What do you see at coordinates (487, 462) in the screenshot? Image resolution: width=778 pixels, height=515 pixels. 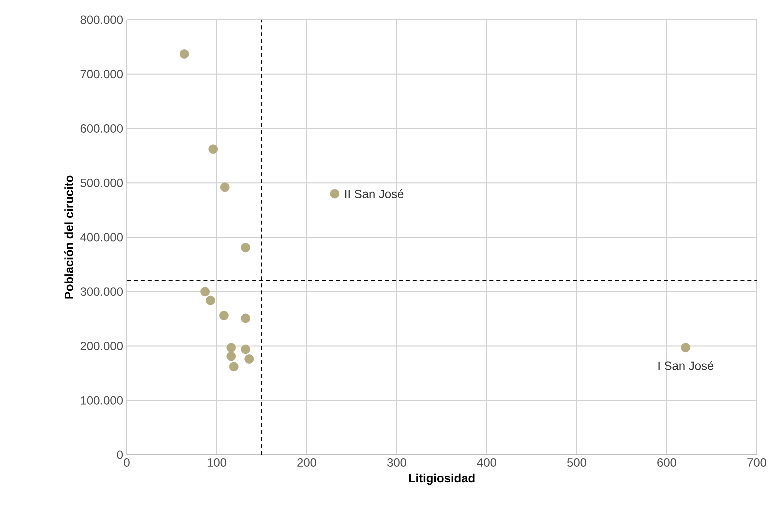 I see `x-tick-label: 400` at bounding box center [487, 462].